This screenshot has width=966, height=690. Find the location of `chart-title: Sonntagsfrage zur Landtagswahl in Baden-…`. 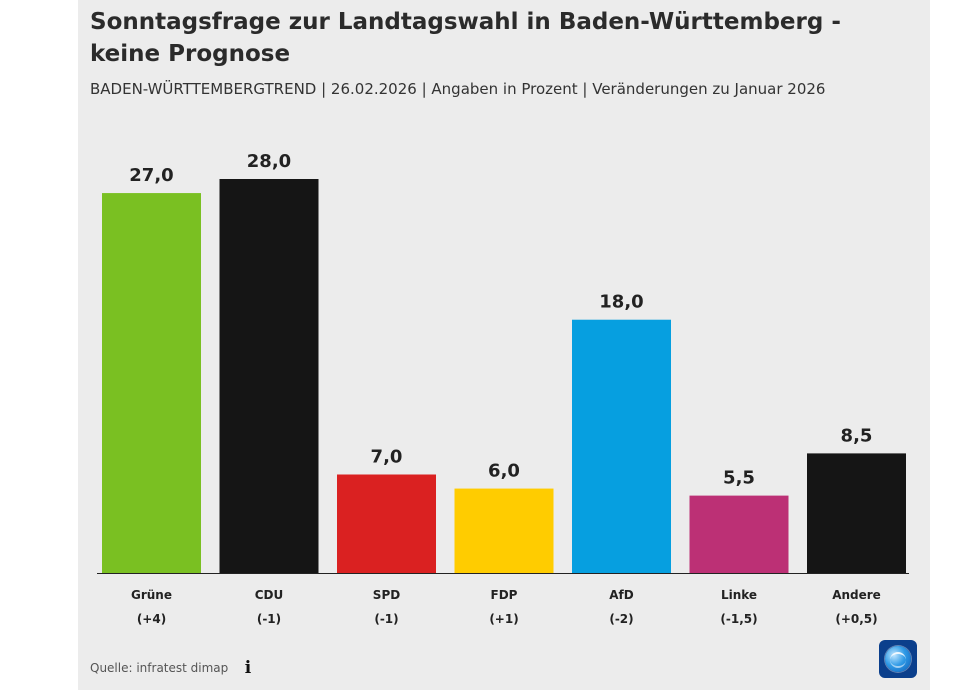

chart-title: Sonntagsfrage zur Landtagswahl in Baden-… is located at coordinates (465, 38).